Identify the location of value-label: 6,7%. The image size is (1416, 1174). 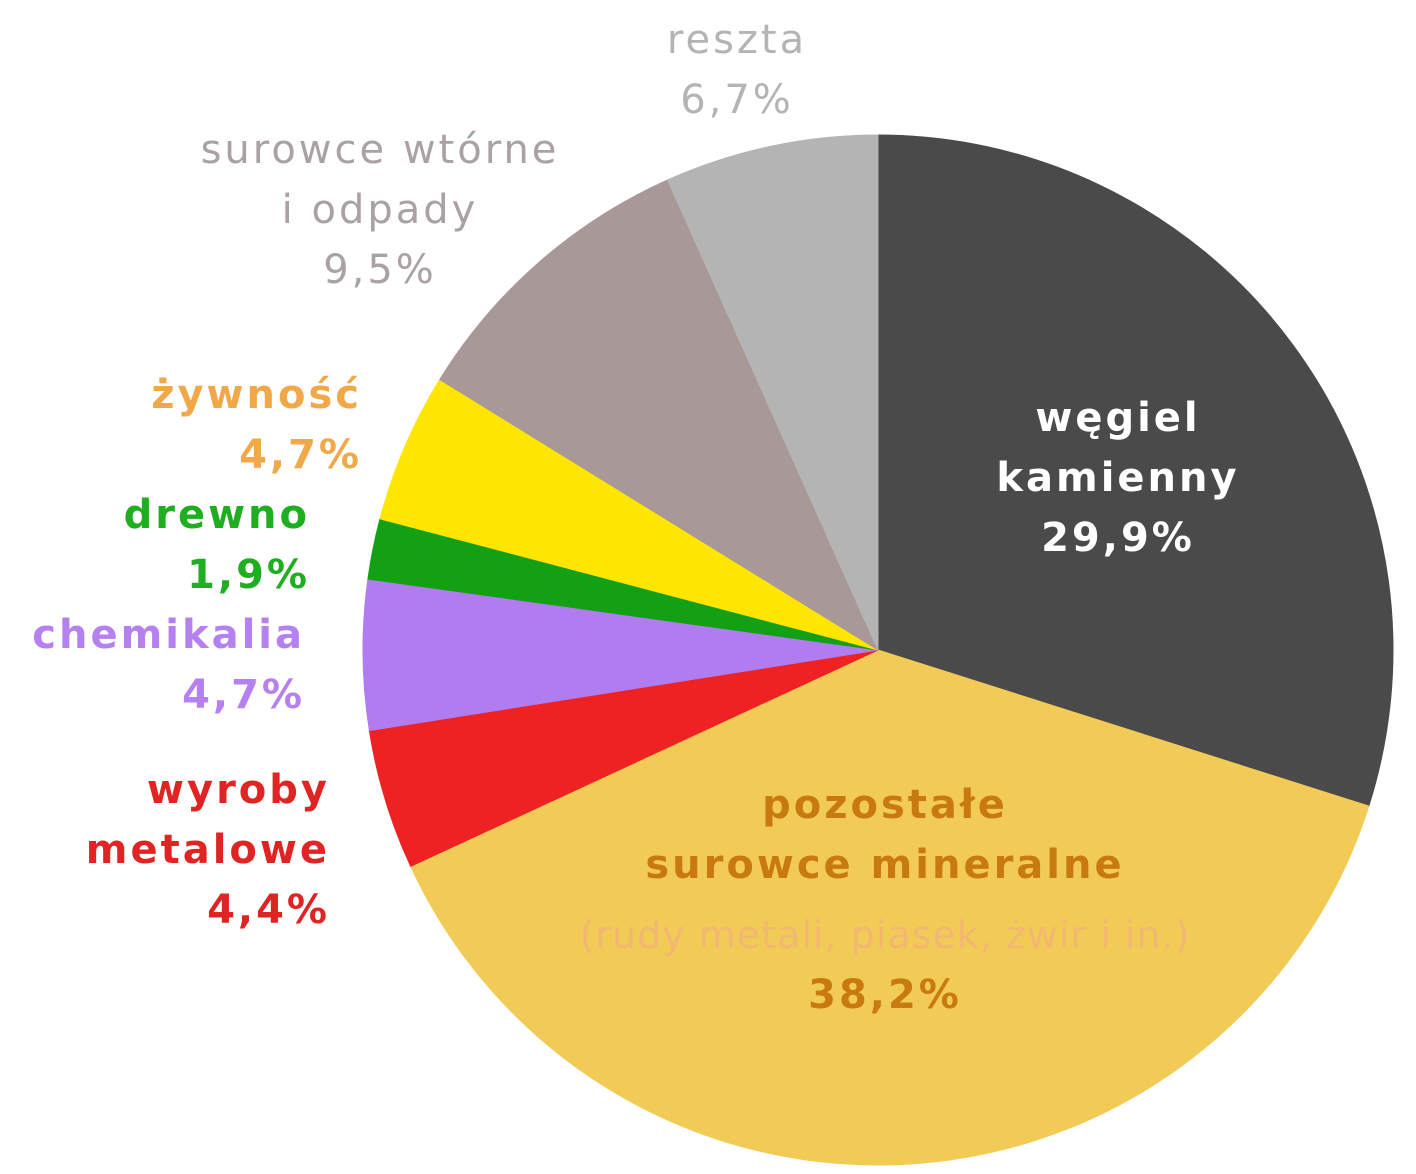
(737, 100).